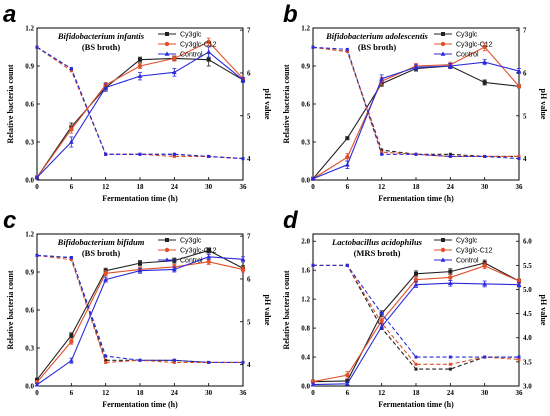 The image size is (550, 416). What do you see at coordinates (290, 14) in the screenshot?
I see `panel-letter: b` at bounding box center [290, 14].